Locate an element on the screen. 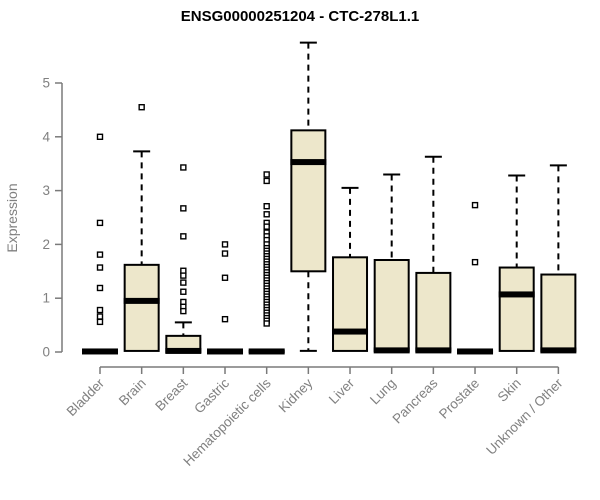 The width and height of the screenshot is (600, 500). x-tick-label: Lung is located at coordinates (383, 392).